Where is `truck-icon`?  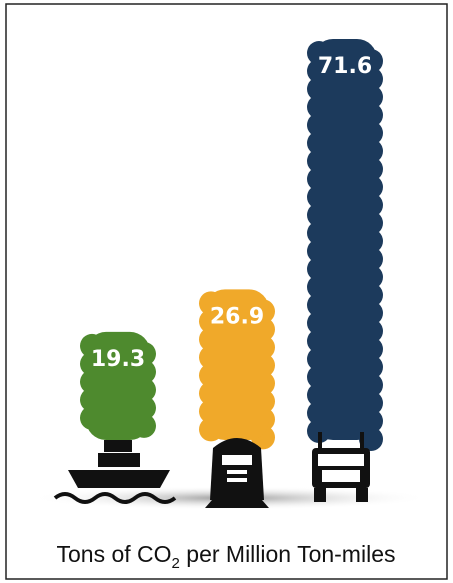
truck-icon is located at coordinates (341, 467).